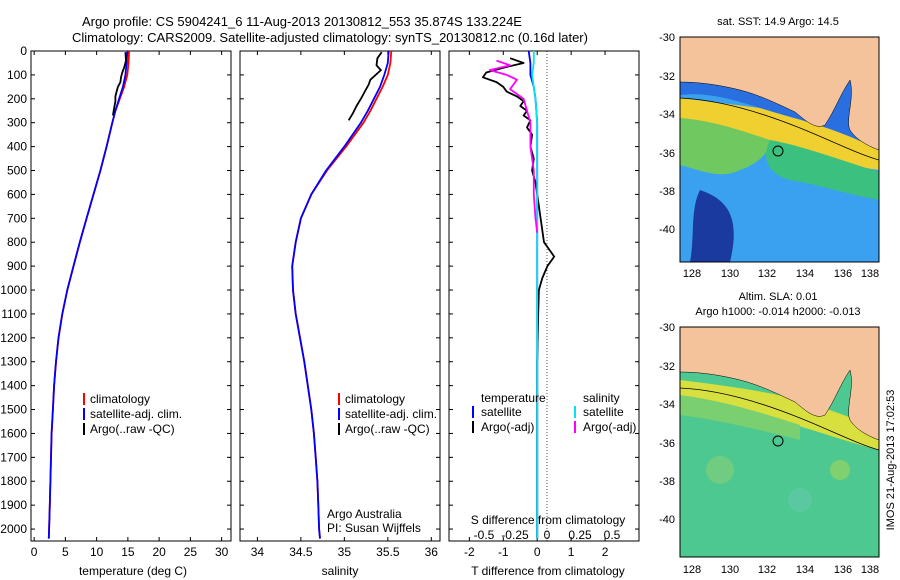 This screenshot has height=580, width=900. Describe the element at coordinates (17, 194) in the screenshot. I see `depth-tick-label: 600` at that location.